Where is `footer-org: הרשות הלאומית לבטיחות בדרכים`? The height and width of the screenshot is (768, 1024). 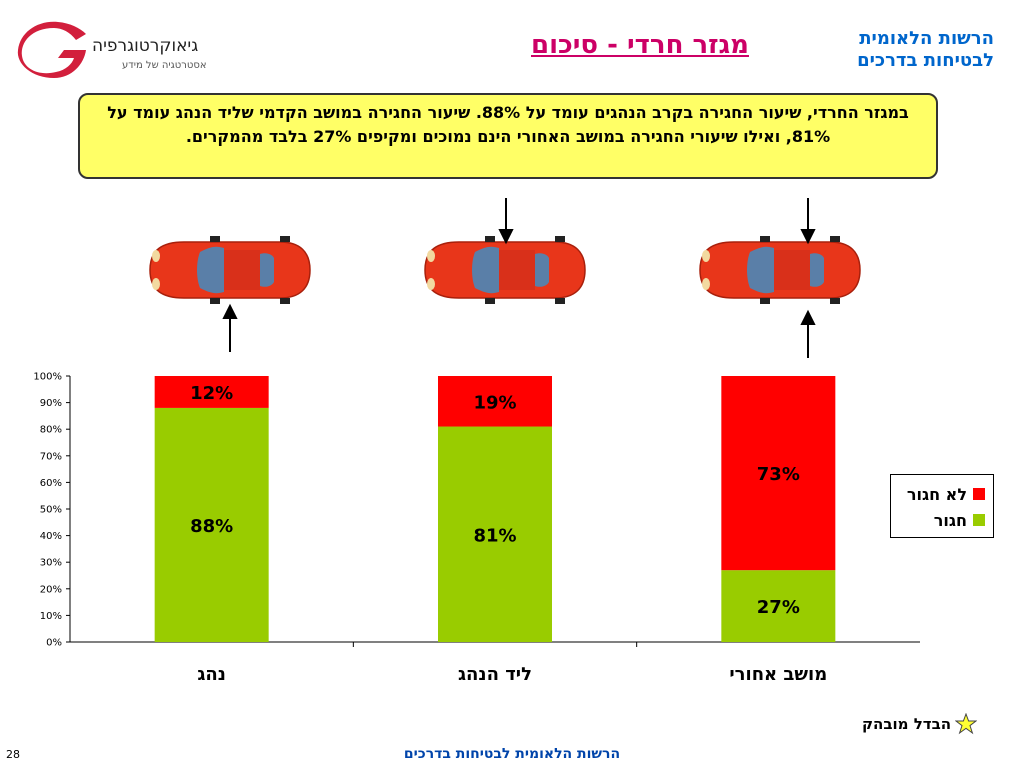 footer-org: הרשות הלאומית לבטיחות בדרכים is located at coordinates (512, 754).